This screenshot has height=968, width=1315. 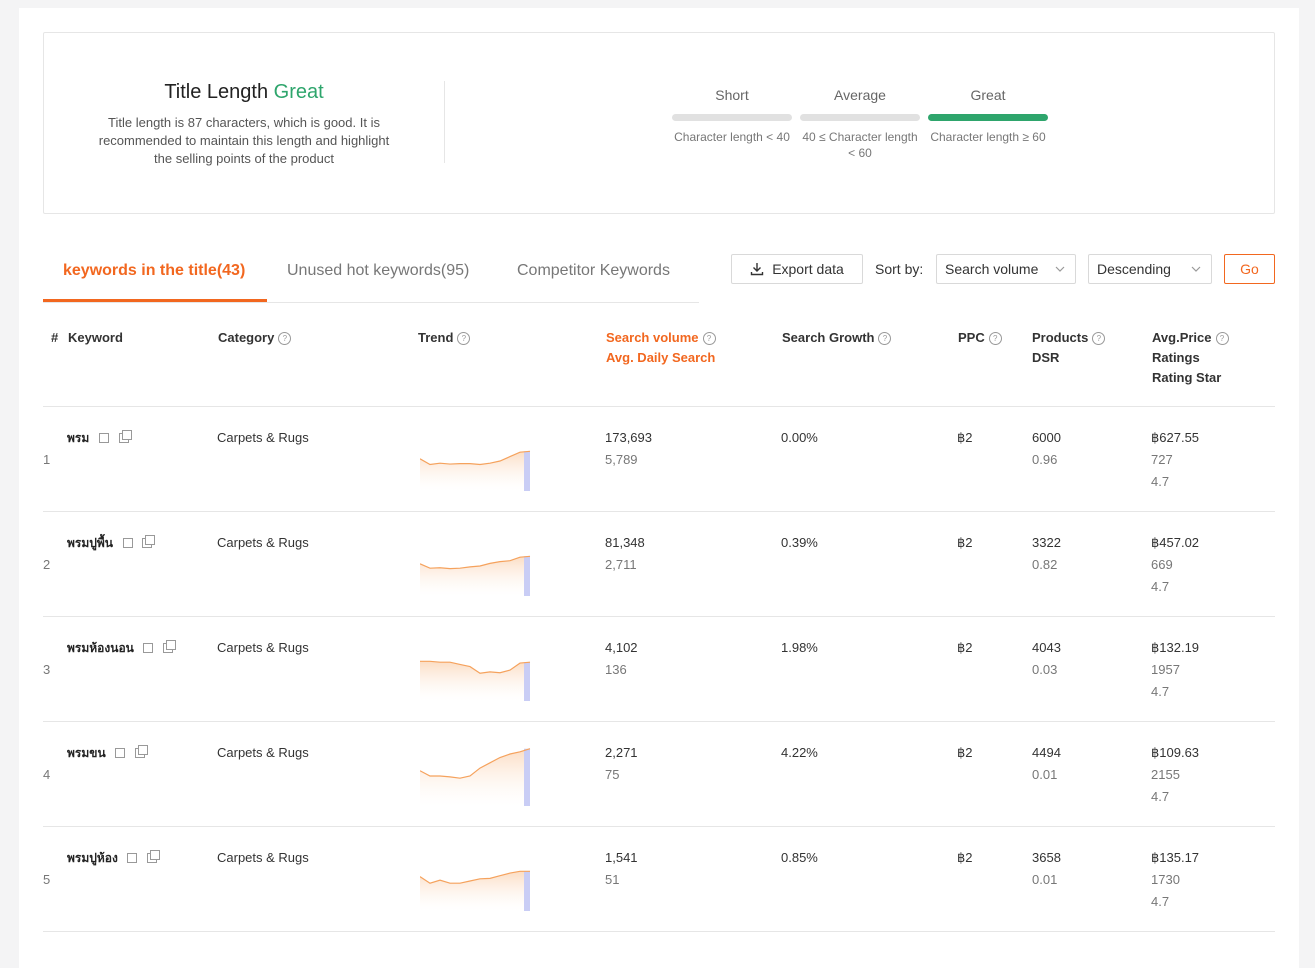 What do you see at coordinates (90, 543) in the screenshot?
I see `keyword-text: พรมปูพื้น` at bounding box center [90, 543].